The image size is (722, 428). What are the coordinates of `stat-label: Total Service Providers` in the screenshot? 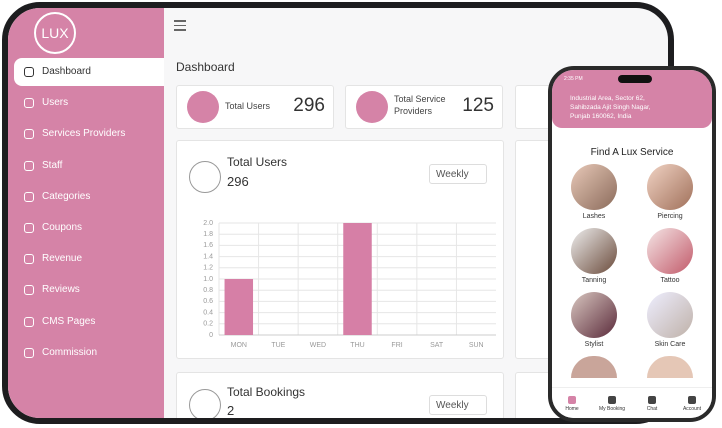 It's located at (420, 105).